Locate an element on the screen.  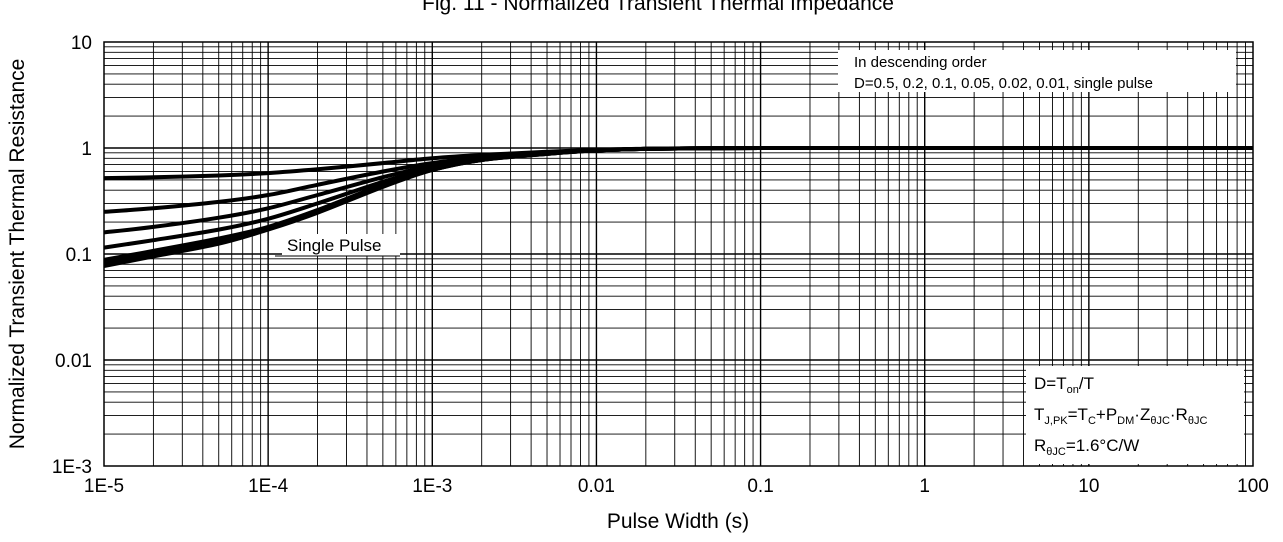
y-tick-label: 0.01 is located at coordinates (73, 361).